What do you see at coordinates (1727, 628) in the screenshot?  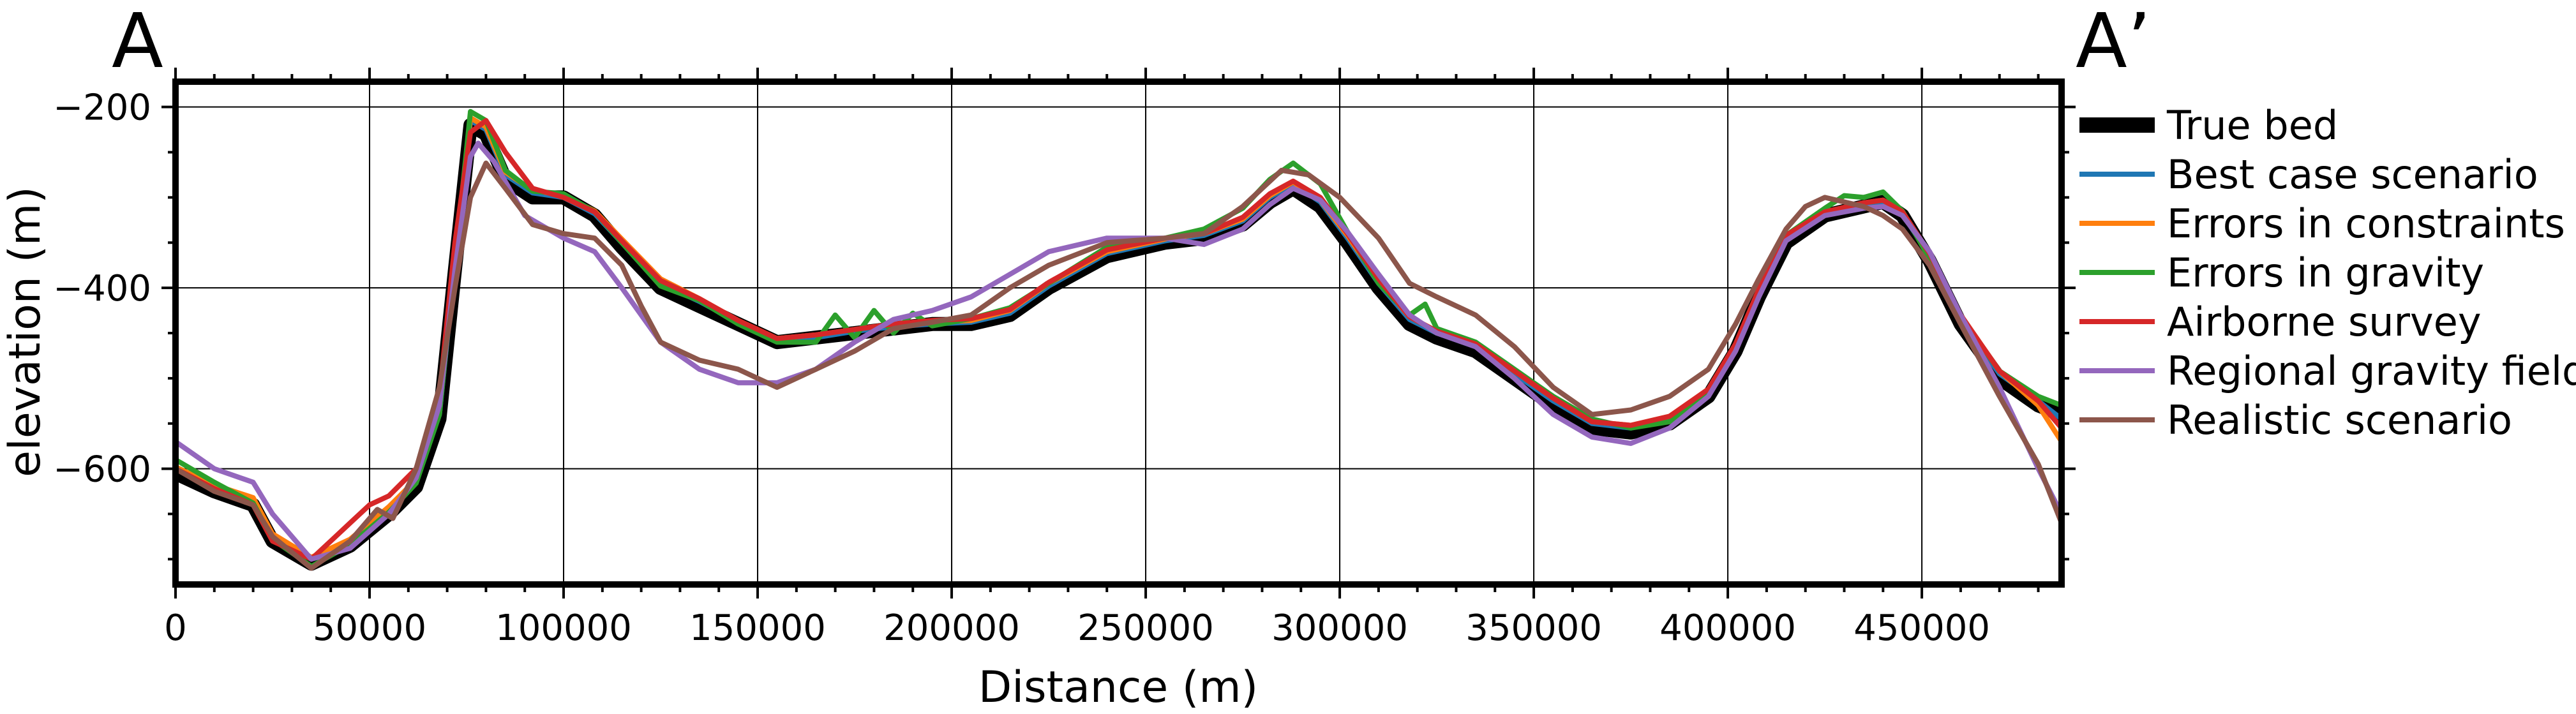 I see `x-tick-label: 400000` at bounding box center [1727, 628].